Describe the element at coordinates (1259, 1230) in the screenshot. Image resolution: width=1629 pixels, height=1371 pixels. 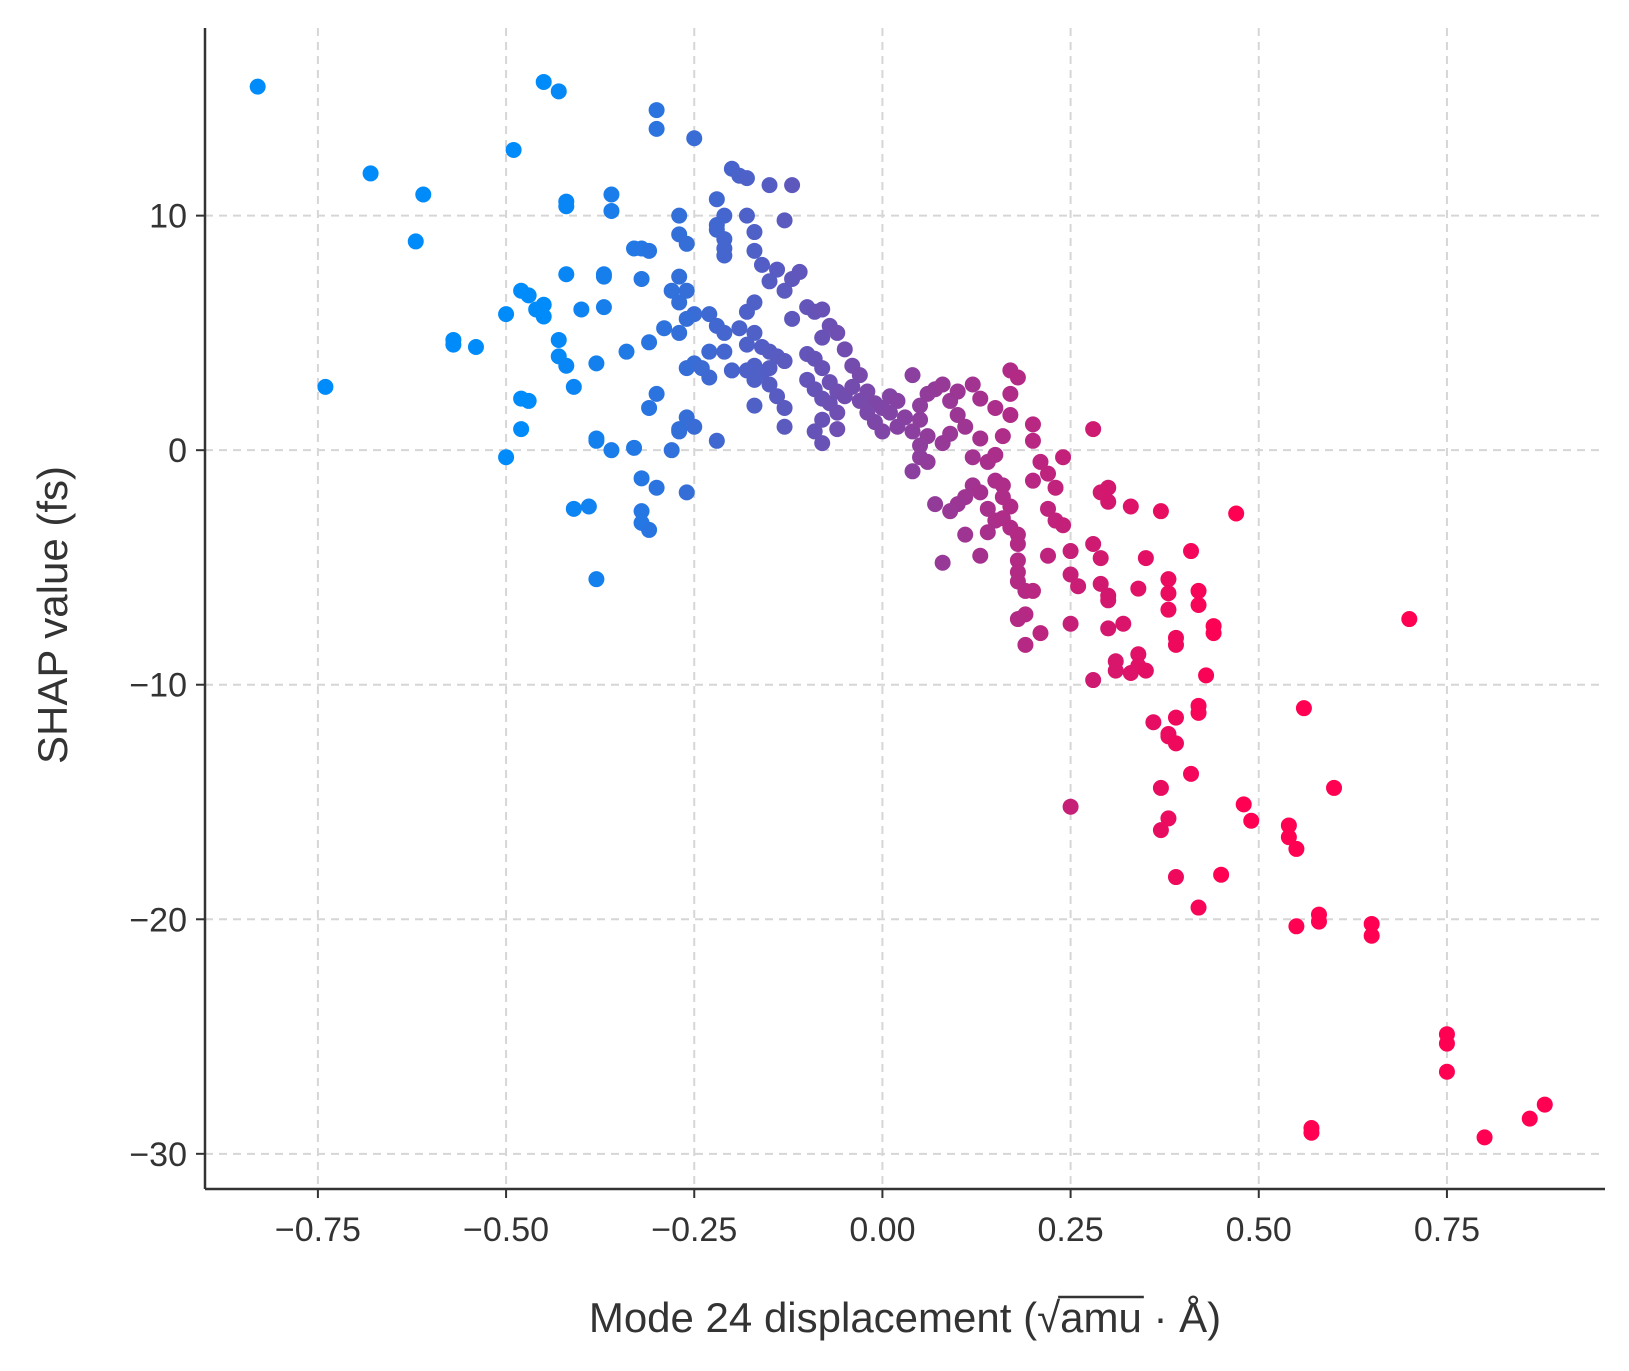
I see `x-tick-label: 0.50` at that location.